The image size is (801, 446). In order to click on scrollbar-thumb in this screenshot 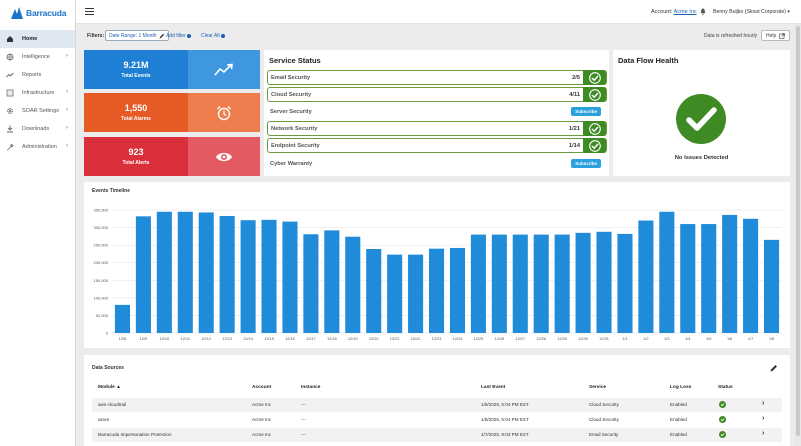, I will do `click(798, 231)`.